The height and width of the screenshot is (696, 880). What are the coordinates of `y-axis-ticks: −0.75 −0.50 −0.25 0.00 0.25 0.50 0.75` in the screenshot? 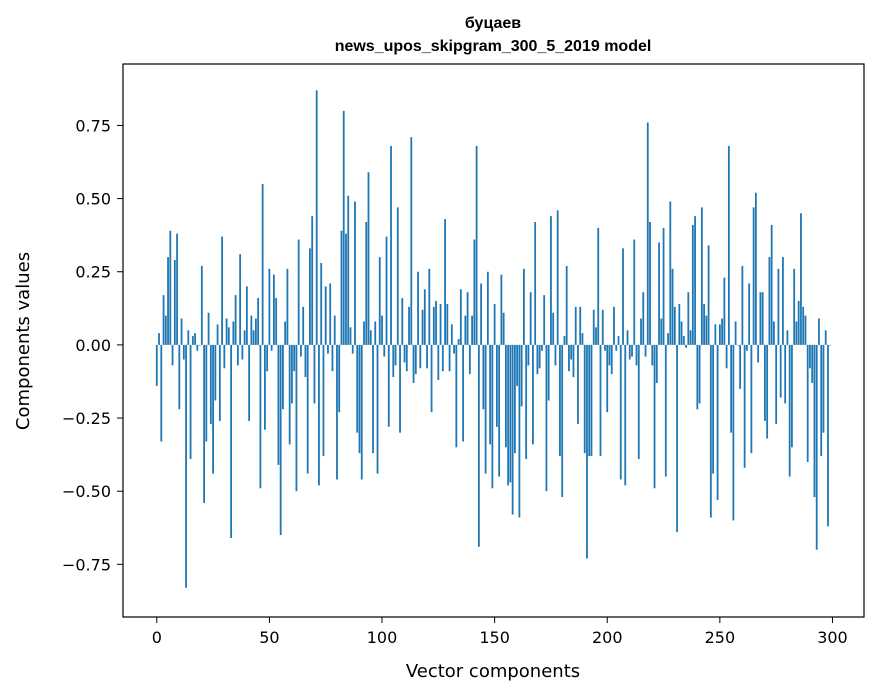 It's located at (92, 345).